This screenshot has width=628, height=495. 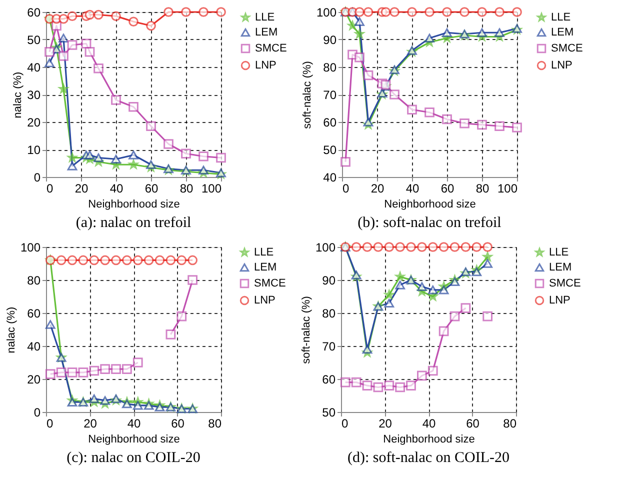 I want to click on text: (d): soft-nalac on COIL-20, so click(x=428, y=458).